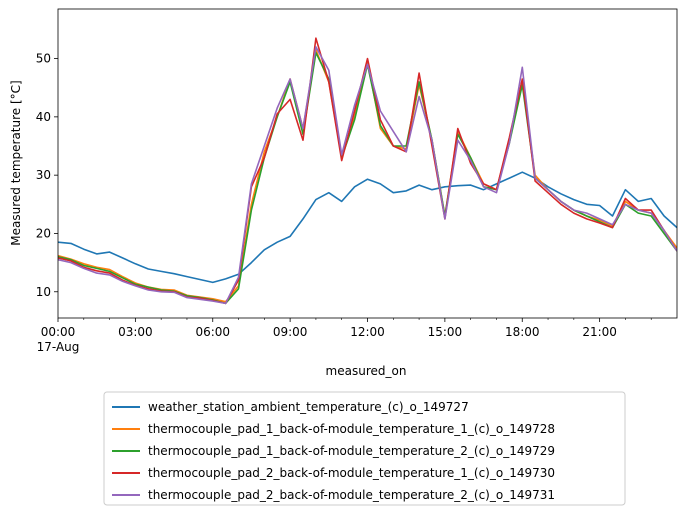 Image resolution: width=686 pixels, height=516 pixels. What do you see at coordinates (58, 332) in the screenshot?
I see `x-tick-label: 00:00` at bounding box center [58, 332].